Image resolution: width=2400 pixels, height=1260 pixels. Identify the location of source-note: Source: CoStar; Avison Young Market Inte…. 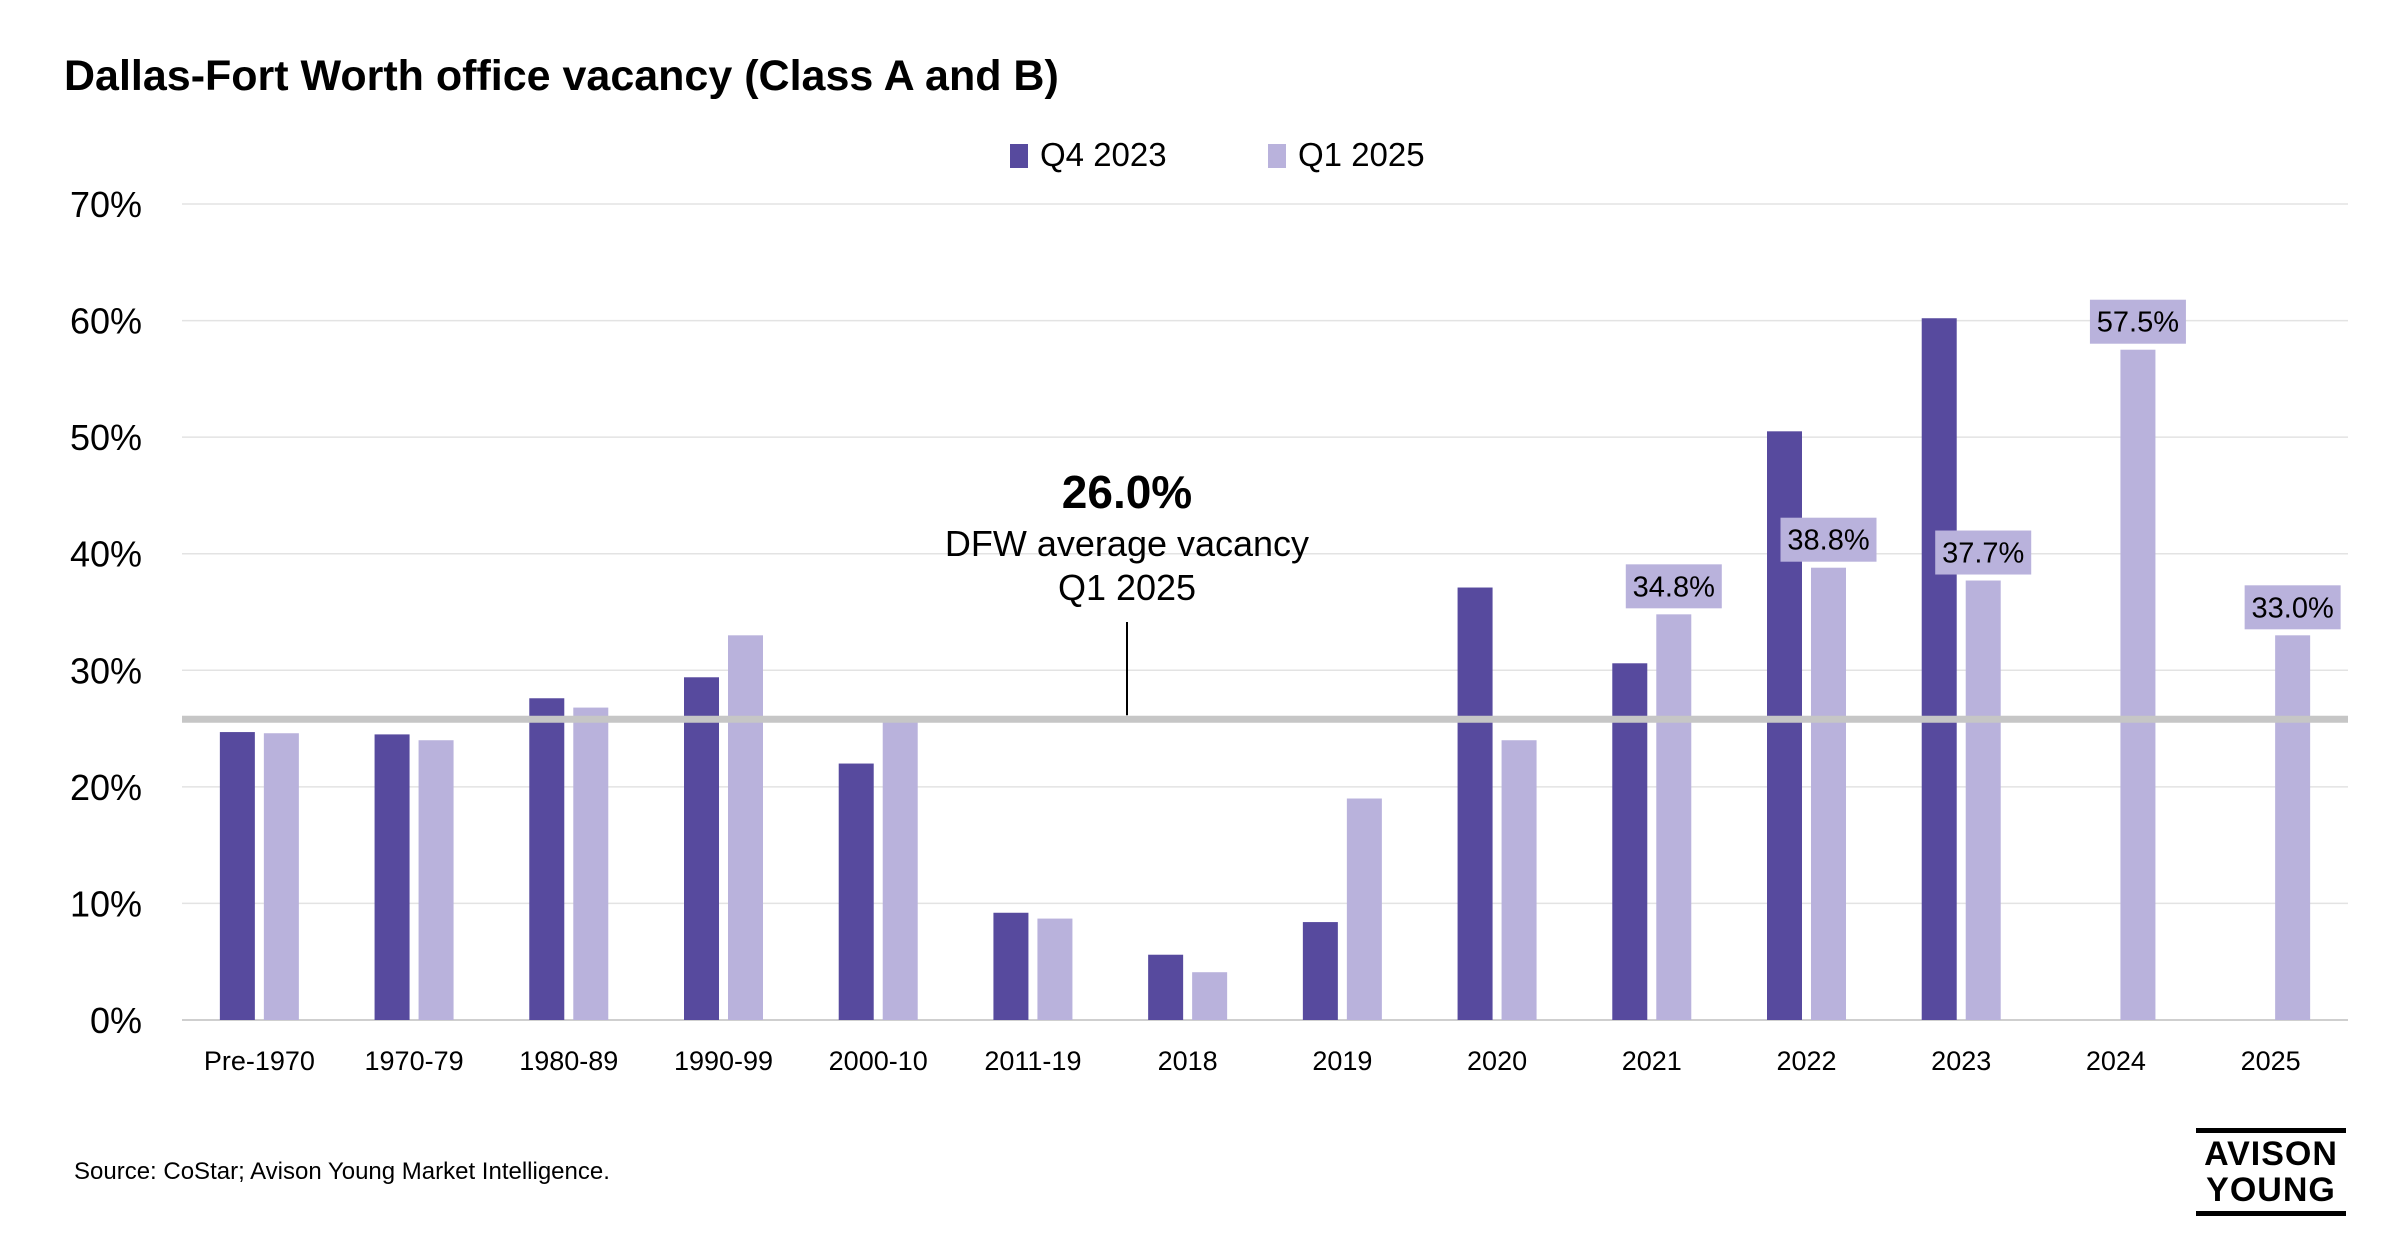
(342, 1171).